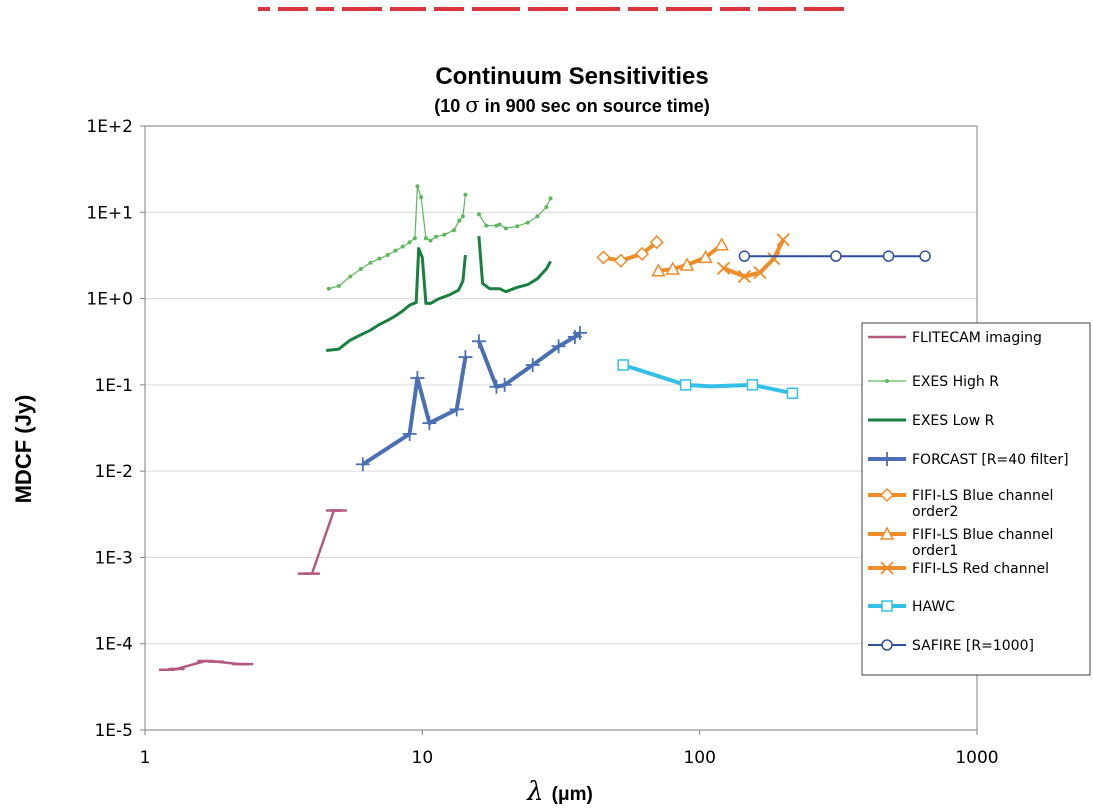  Describe the element at coordinates (935, 551) in the screenshot. I see `legend-label: order1` at that location.